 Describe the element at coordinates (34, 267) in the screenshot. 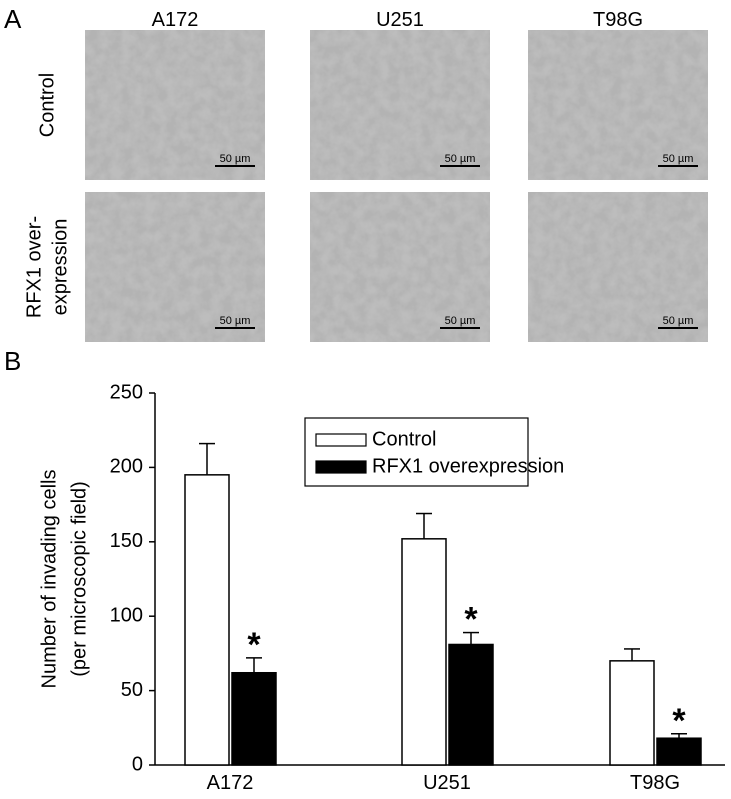

I see `row-label: RFX1 over-` at that location.